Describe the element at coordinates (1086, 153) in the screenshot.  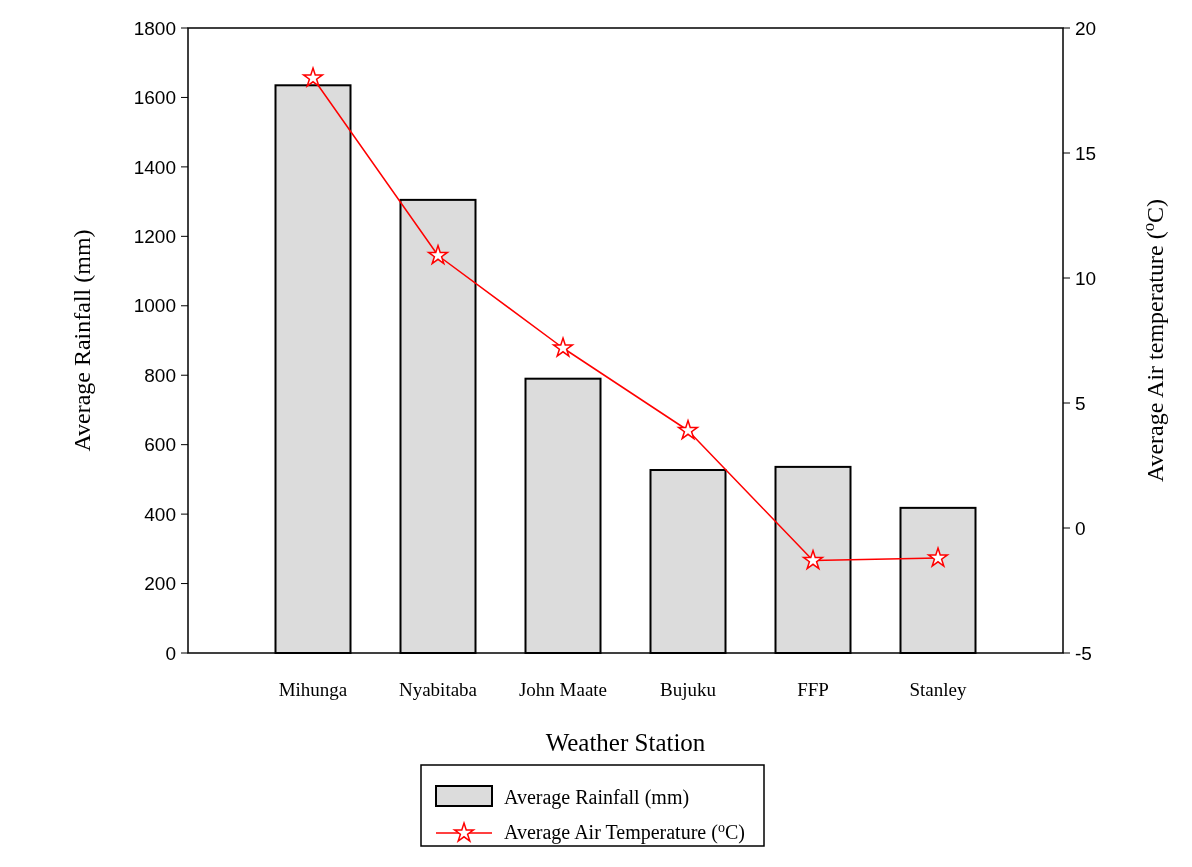
I see `y2-tick-label: 15` at that location.